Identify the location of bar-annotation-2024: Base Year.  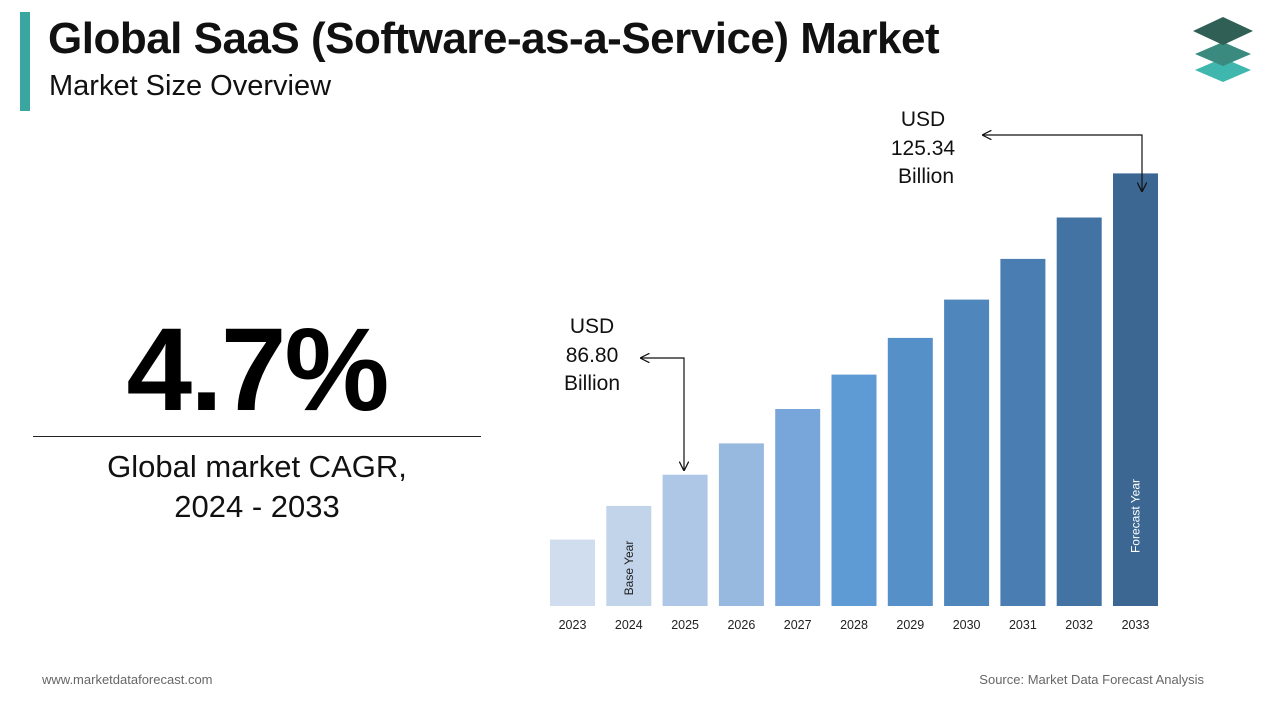
(629, 568).